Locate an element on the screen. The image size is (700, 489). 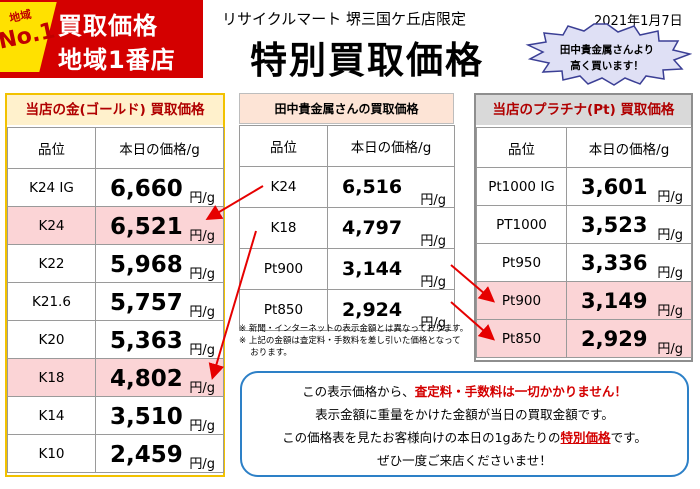
price-value: 6,521 is located at coordinates (146, 227).